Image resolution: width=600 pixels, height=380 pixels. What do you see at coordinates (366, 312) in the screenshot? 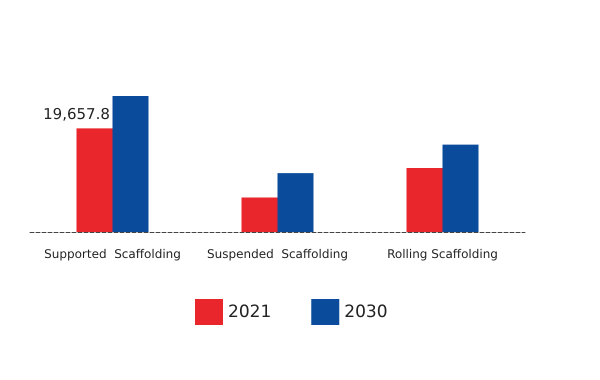
I see `legend-label: 2030` at bounding box center [366, 312].